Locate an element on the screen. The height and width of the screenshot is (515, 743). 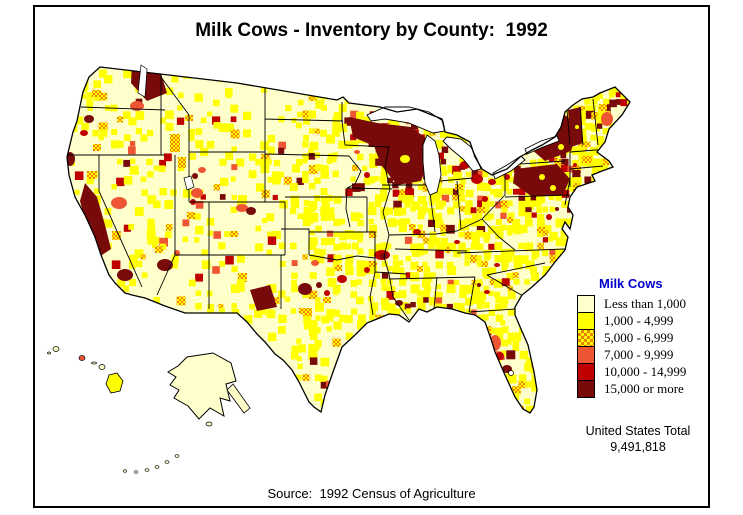
legend-item: 7,000 - 9,999 is located at coordinates (631, 355).